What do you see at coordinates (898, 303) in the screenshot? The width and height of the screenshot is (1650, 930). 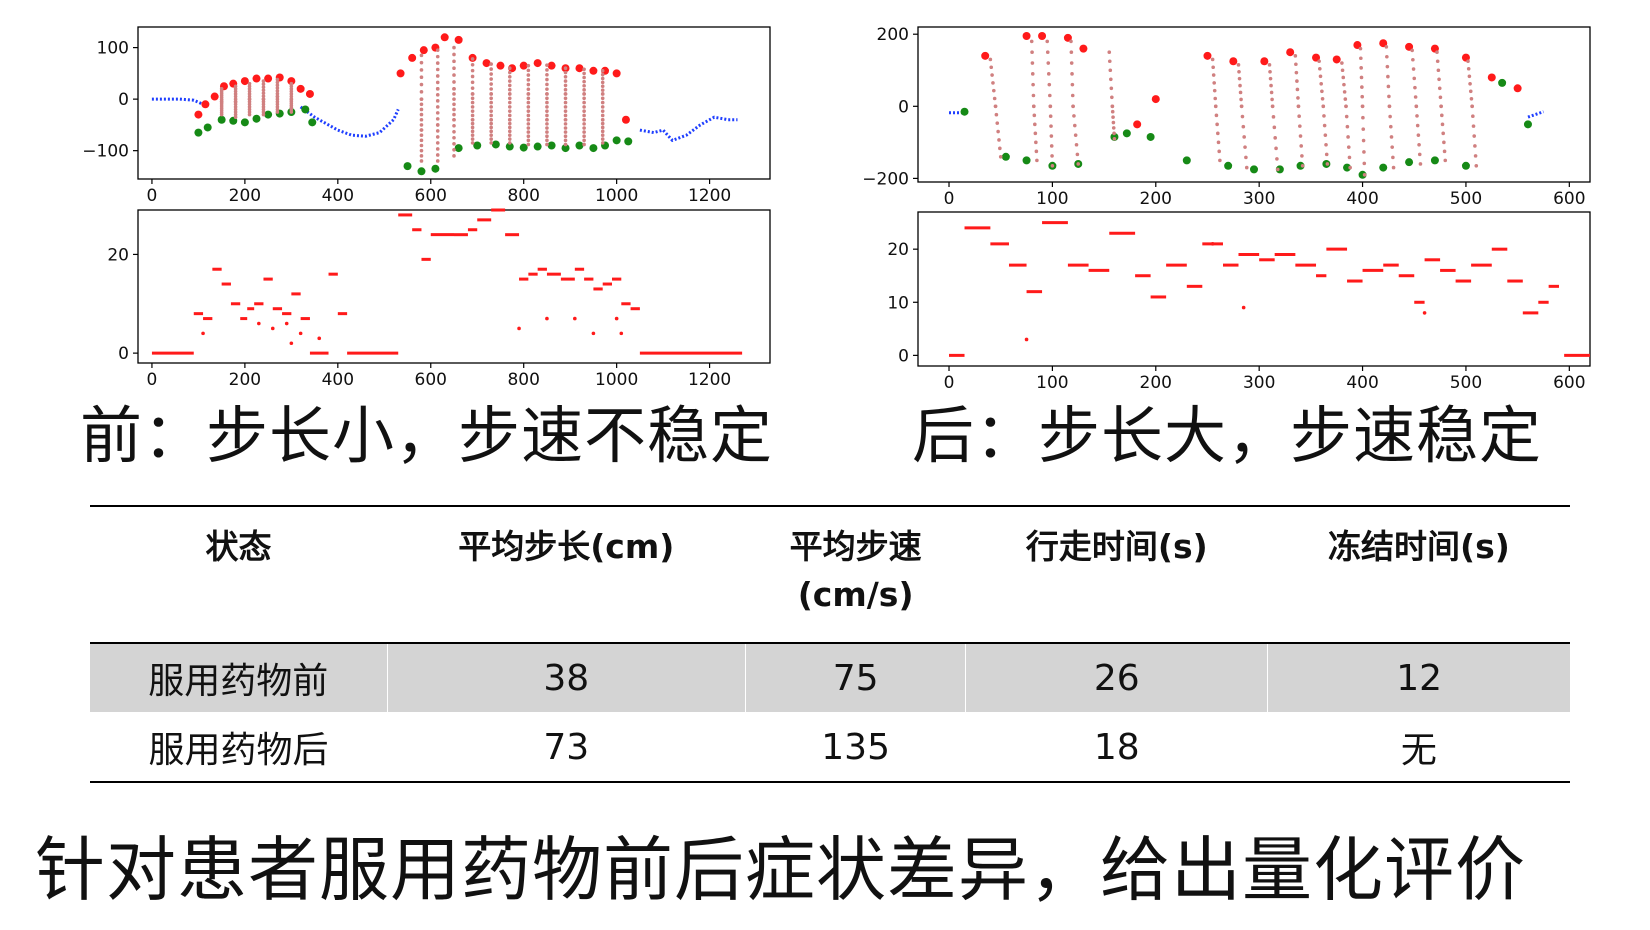 I see `y-tick-label: 10` at bounding box center [898, 303].